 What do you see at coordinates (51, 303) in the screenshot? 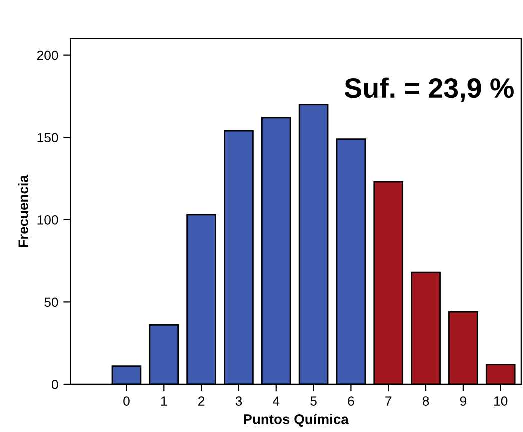
I see `y-tick-label: 50` at bounding box center [51, 303].